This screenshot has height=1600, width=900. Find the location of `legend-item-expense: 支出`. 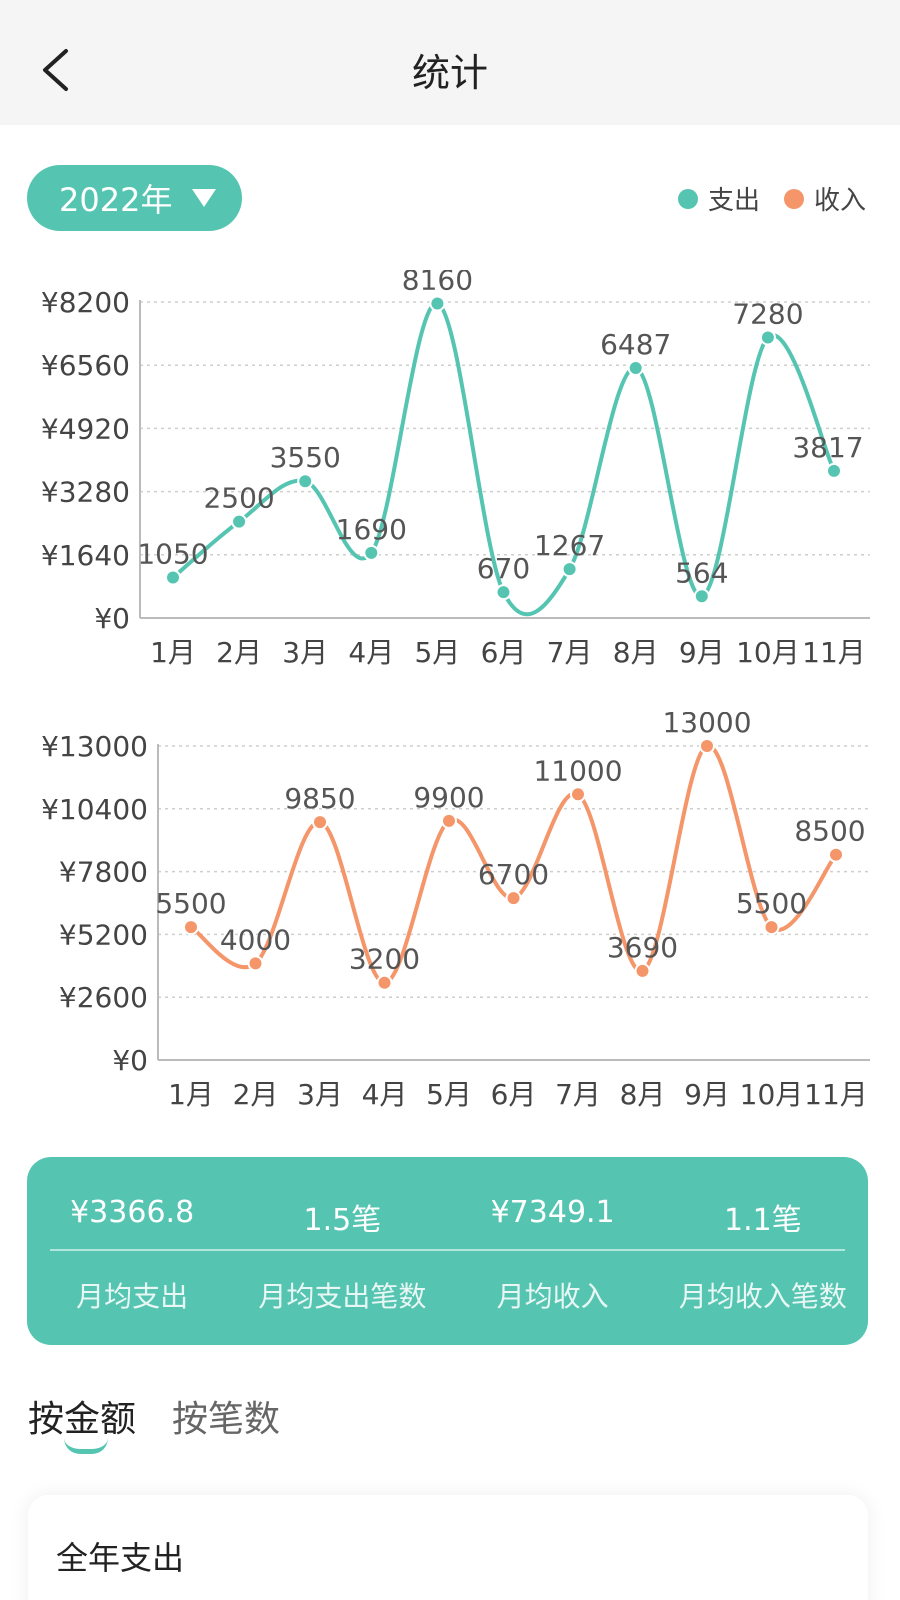

legend-item-expense: 支出 is located at coordinates (718, 198).